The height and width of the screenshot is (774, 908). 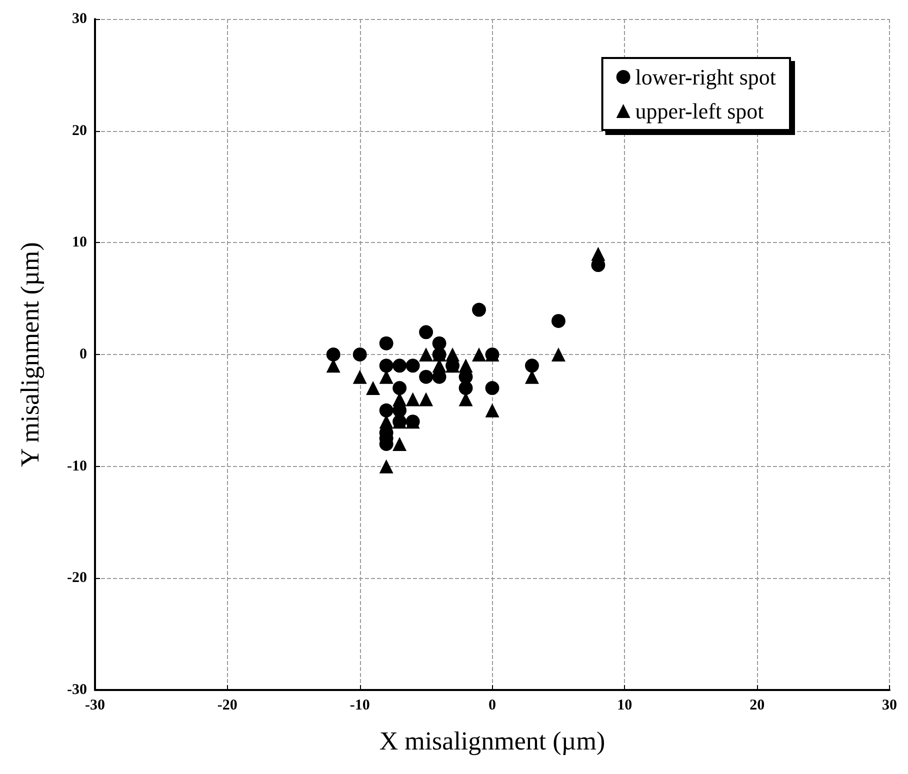 What do you see at coordinates (492, 706) in the screenshot?
I see `x-tick-label: 0` at bounding box center [492, 706].